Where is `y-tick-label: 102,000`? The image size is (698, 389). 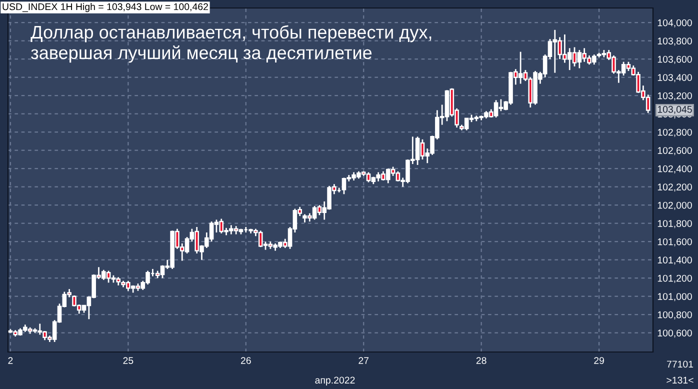
y-tick-label: 102,000 is located at coordinates (675, 206).